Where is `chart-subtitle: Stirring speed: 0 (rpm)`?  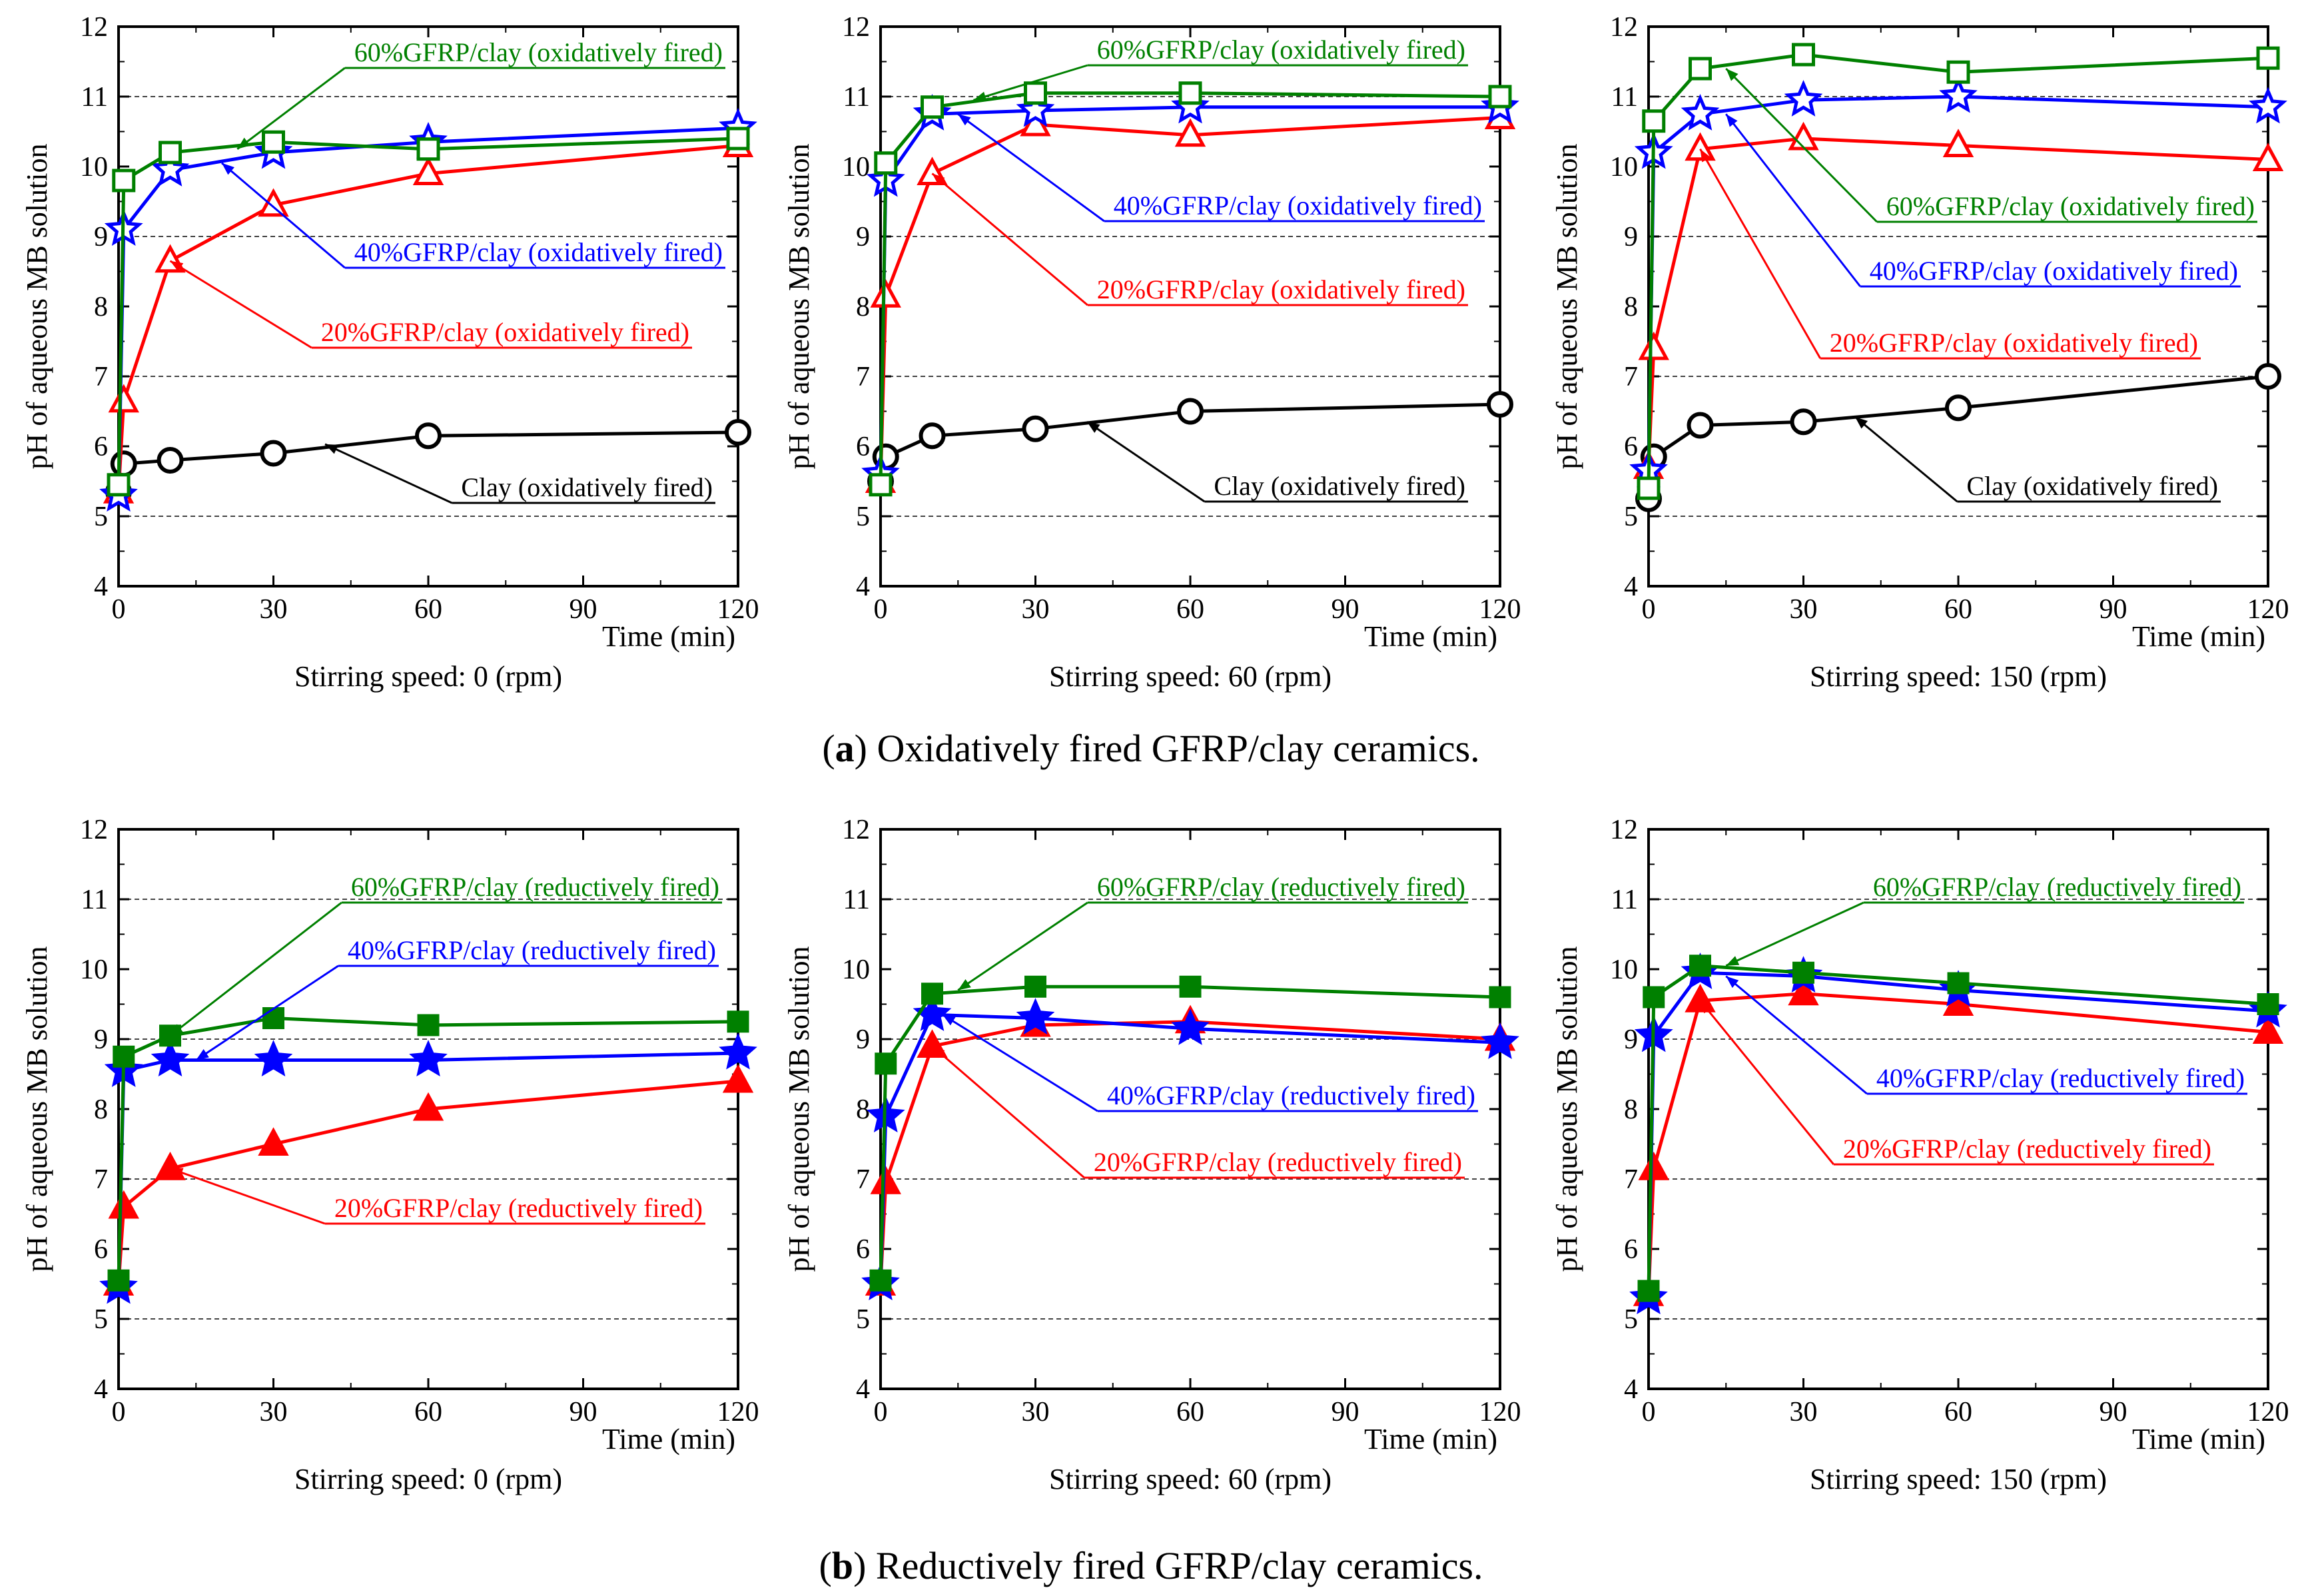 chart-subtitle: Stirring speed: 0 (rpm) is located at coordinates (428, 676).